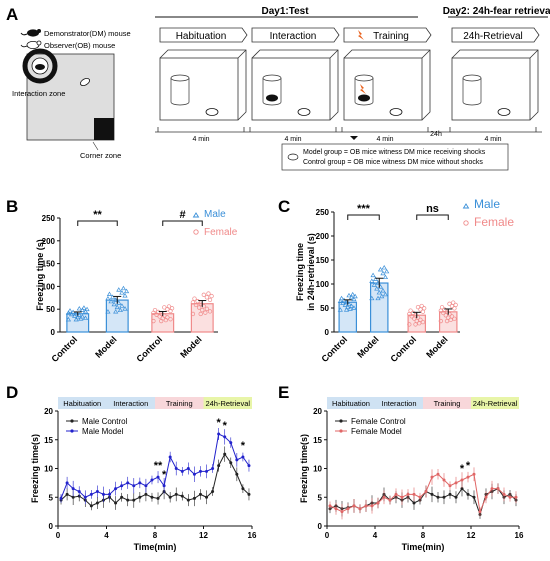 Image resolution: width=550 pixels, height=561 pixels. Describe the element at coordinates (196, 232) in the screenshot. I see `legend-marker-female` at that location.